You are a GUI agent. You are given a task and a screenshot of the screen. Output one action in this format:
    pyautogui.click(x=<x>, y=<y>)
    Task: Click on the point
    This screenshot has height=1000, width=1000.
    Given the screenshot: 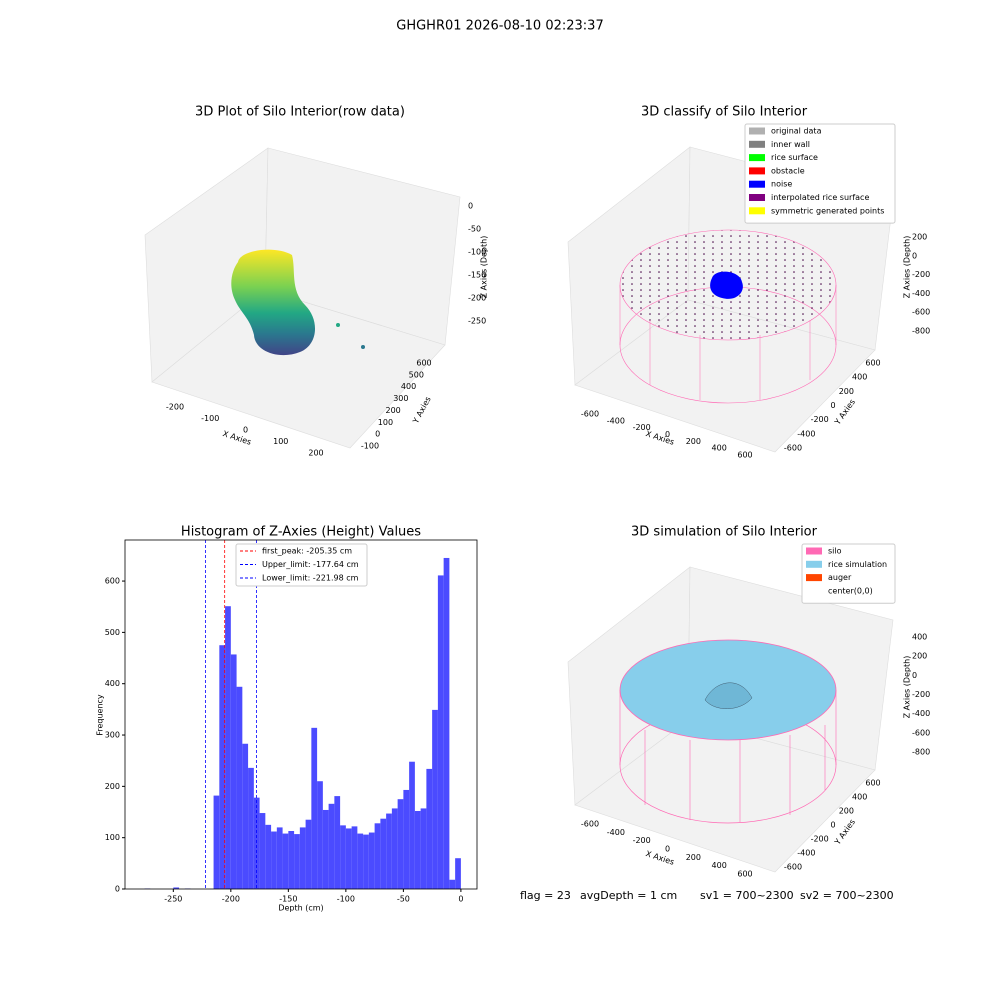 What is the action you would take?
    pyautogui.click(x=338, y=325)
    